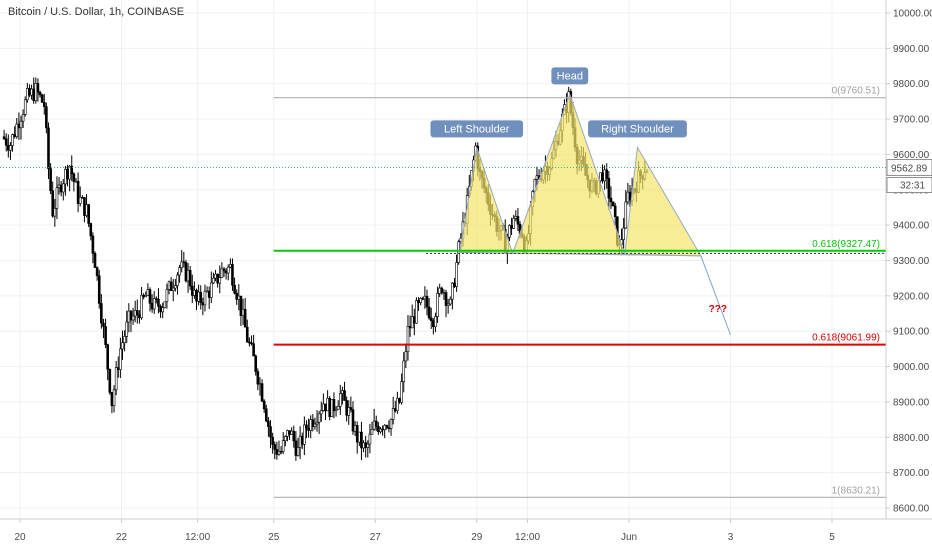  I want to click on price-tick-label: 9100.00, so click(911, 332).